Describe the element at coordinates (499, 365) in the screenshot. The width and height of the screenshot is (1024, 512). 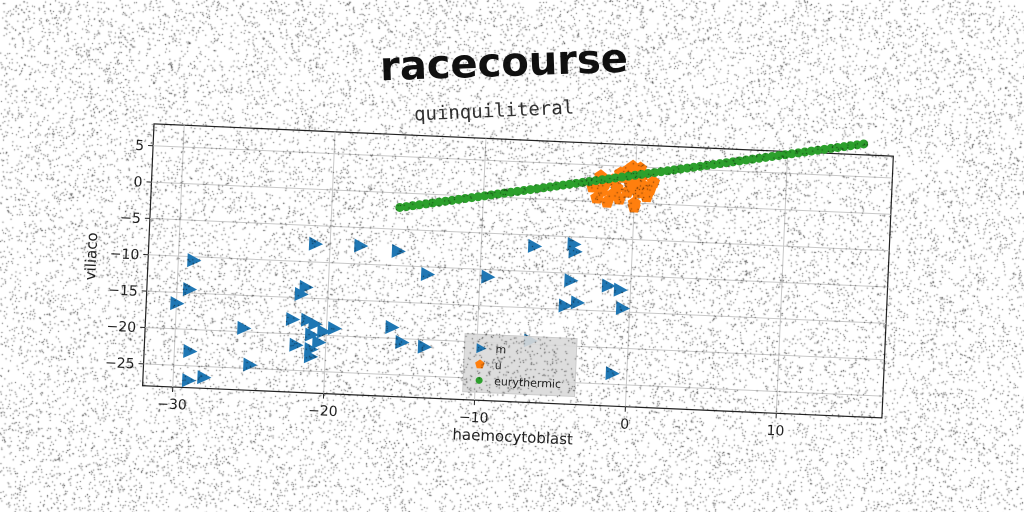
I see `legend-label: u` at that location.